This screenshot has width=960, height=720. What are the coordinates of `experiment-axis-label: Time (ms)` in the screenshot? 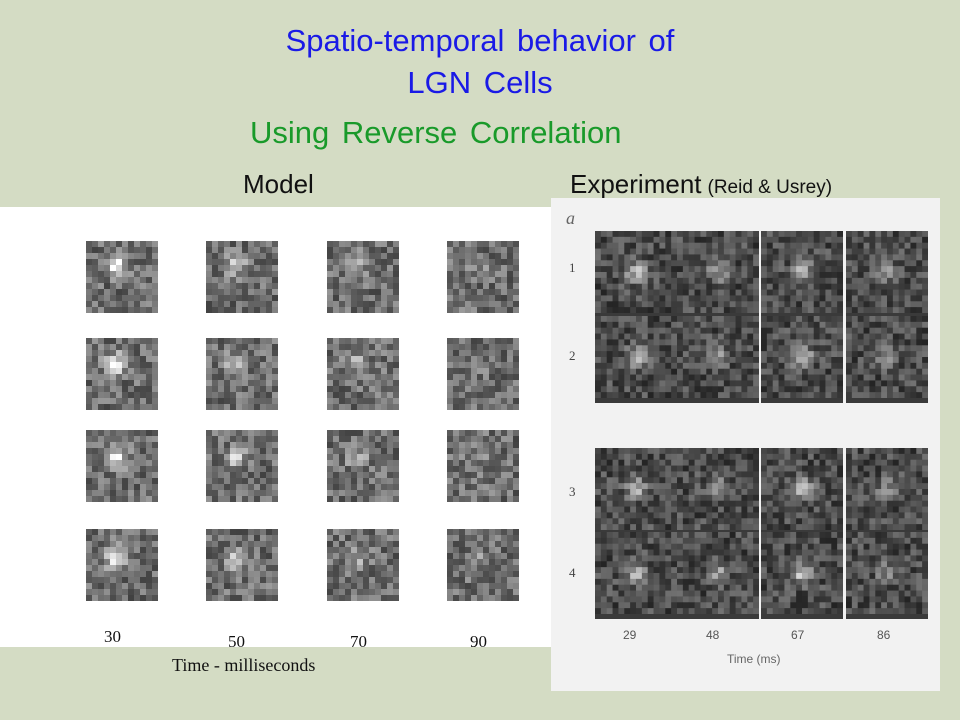 It's located at (754, 659).